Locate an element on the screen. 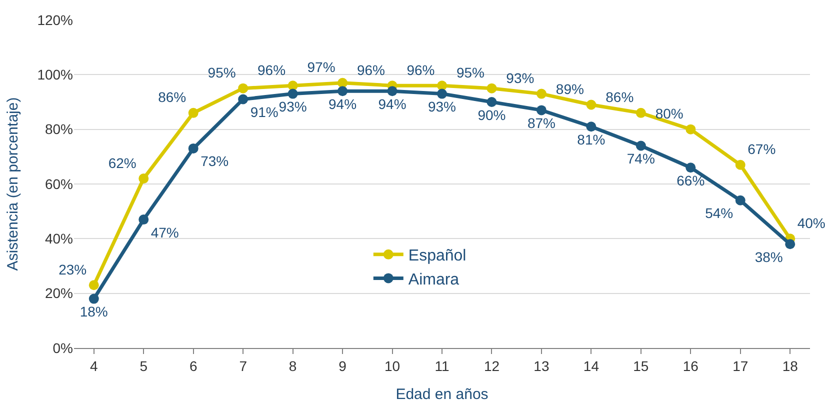 The height and width of the screenshot is (411, 825). x-tick-label: 12 is located at coordinates (492, 366).